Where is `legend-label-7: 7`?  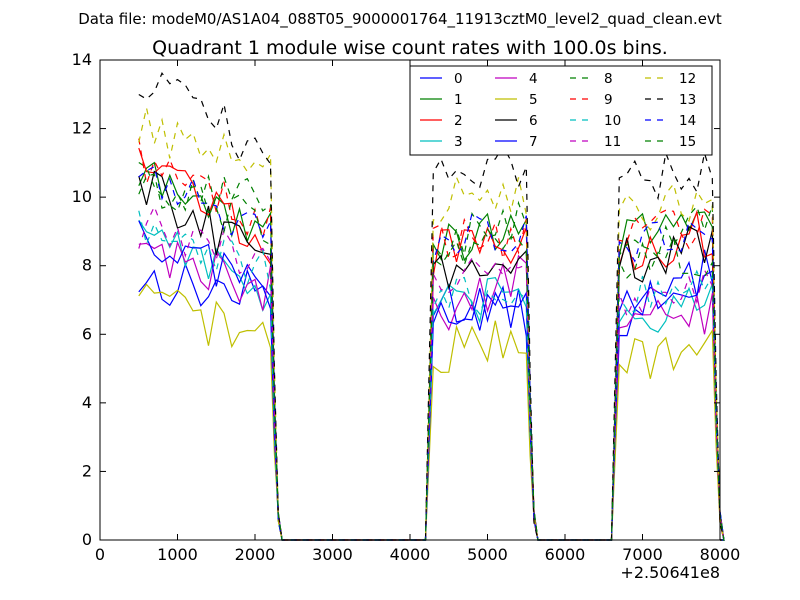 legend-label-7: 7 is located at coordinates (533, 142).